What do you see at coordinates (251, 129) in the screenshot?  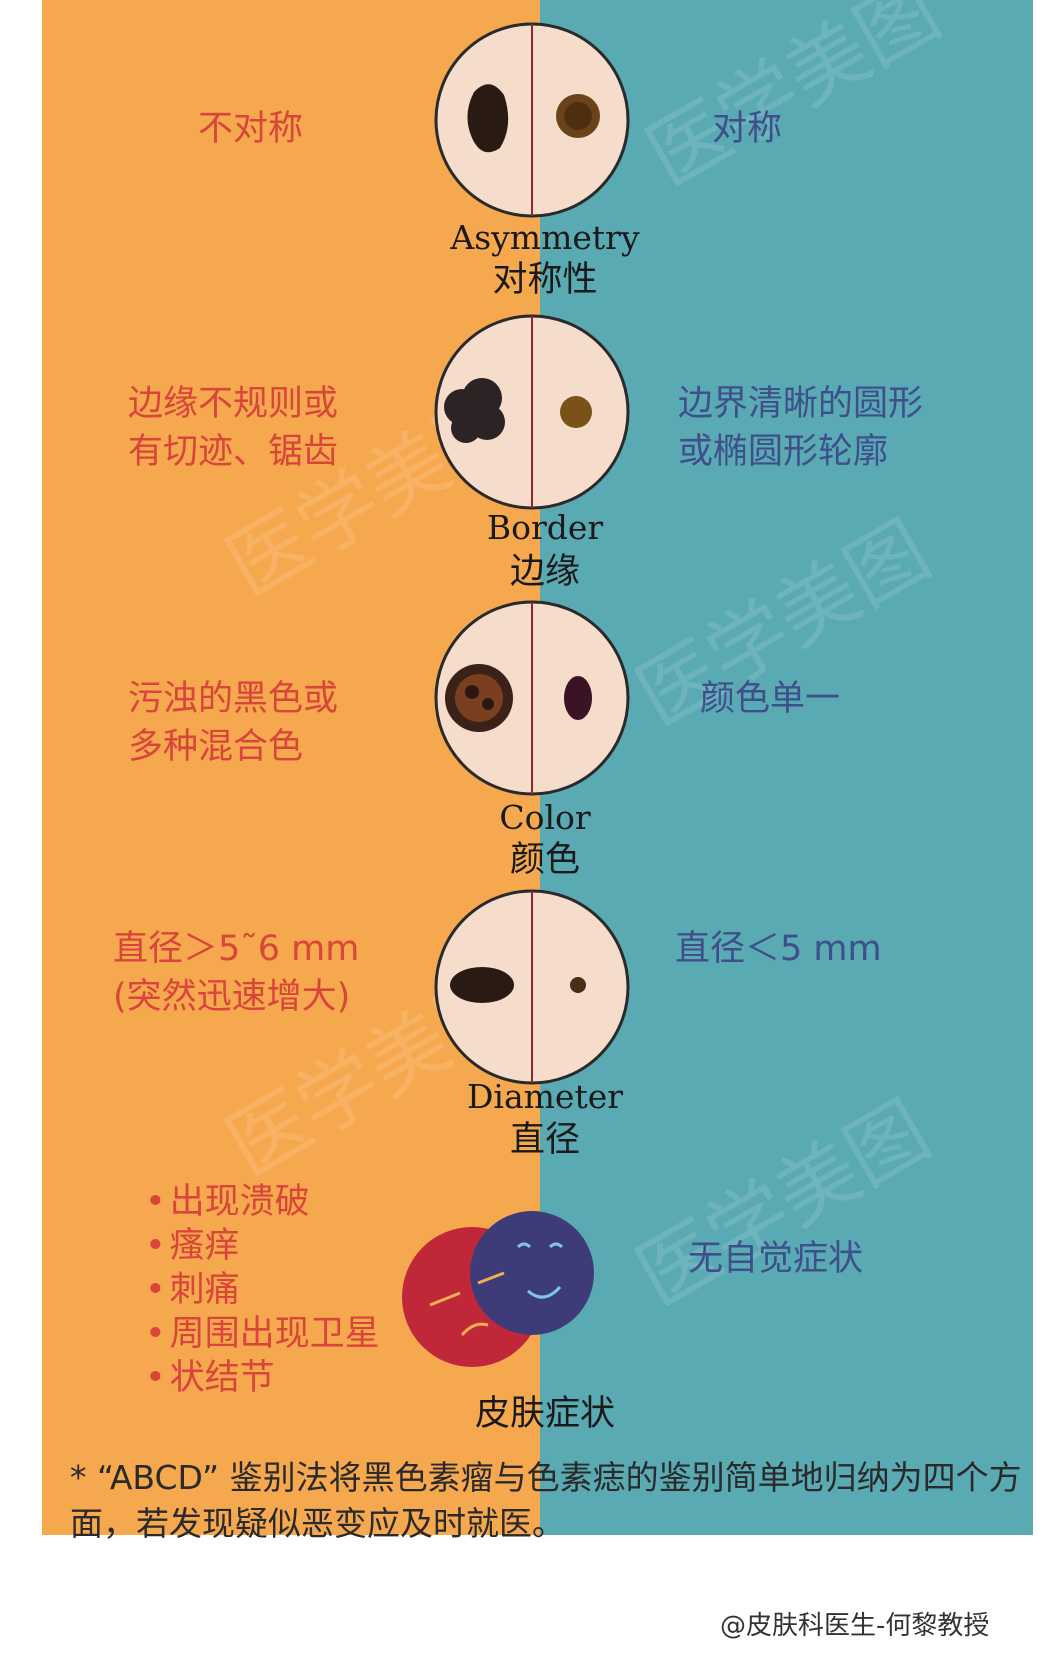 I see `asymmetry-malignant-text: 不对称` at bounding box center [251, 129].